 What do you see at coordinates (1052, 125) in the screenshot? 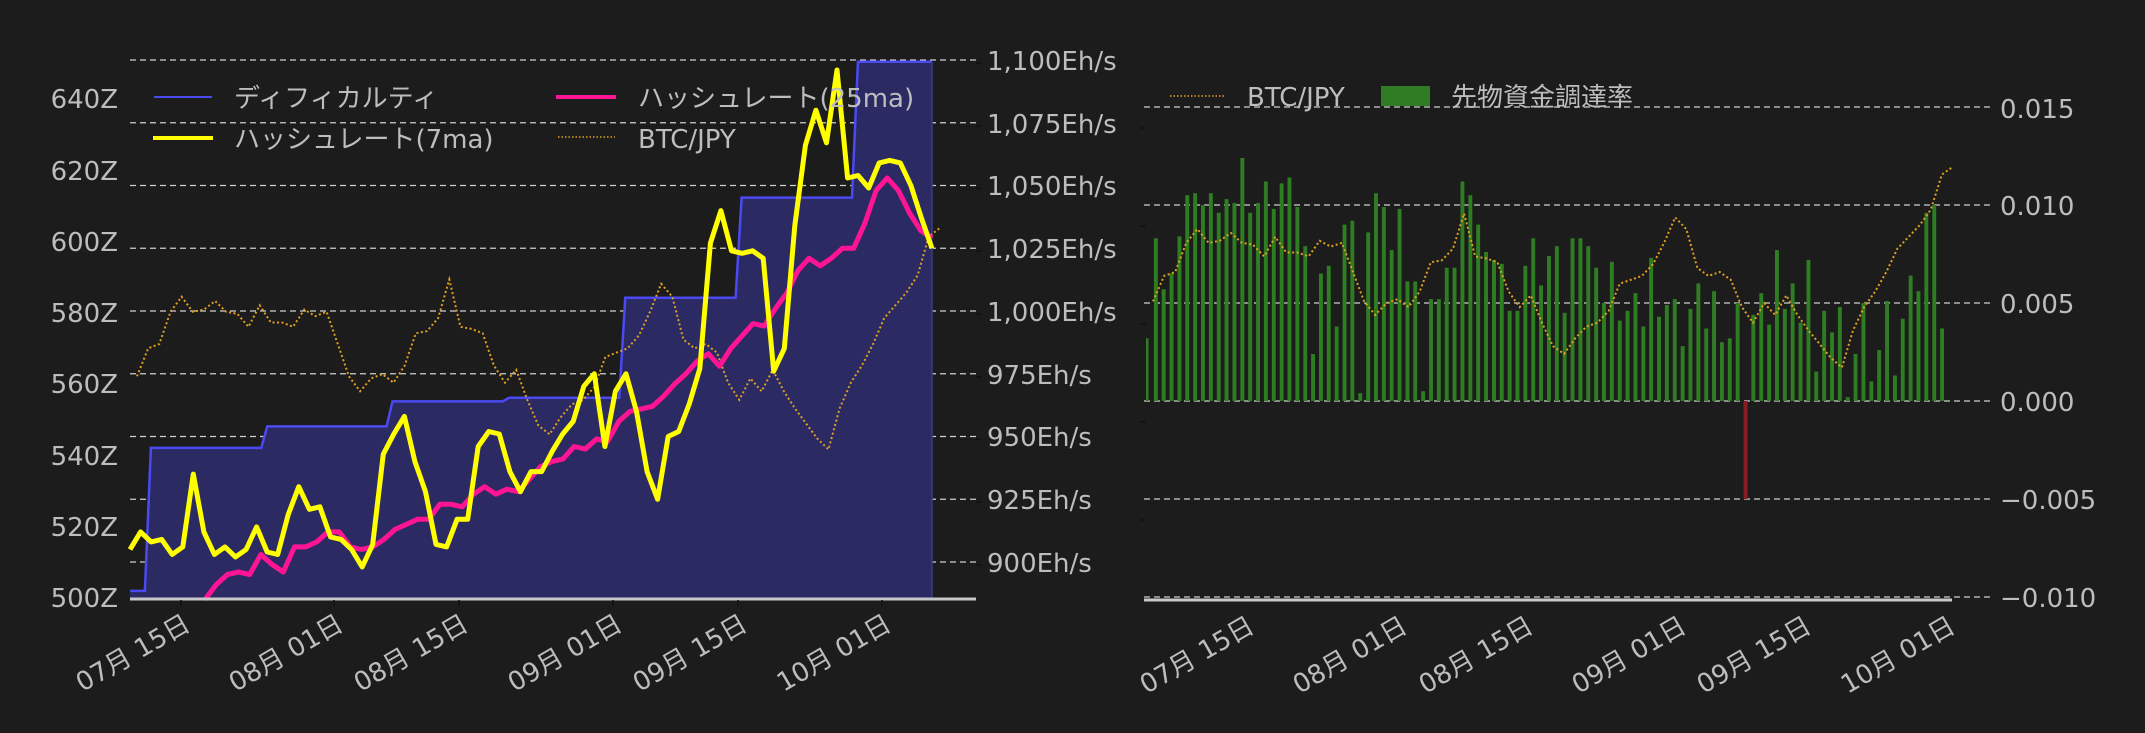
I see `y-right-tick: 1,075Eh/s` at bounding box center [1052, 125].